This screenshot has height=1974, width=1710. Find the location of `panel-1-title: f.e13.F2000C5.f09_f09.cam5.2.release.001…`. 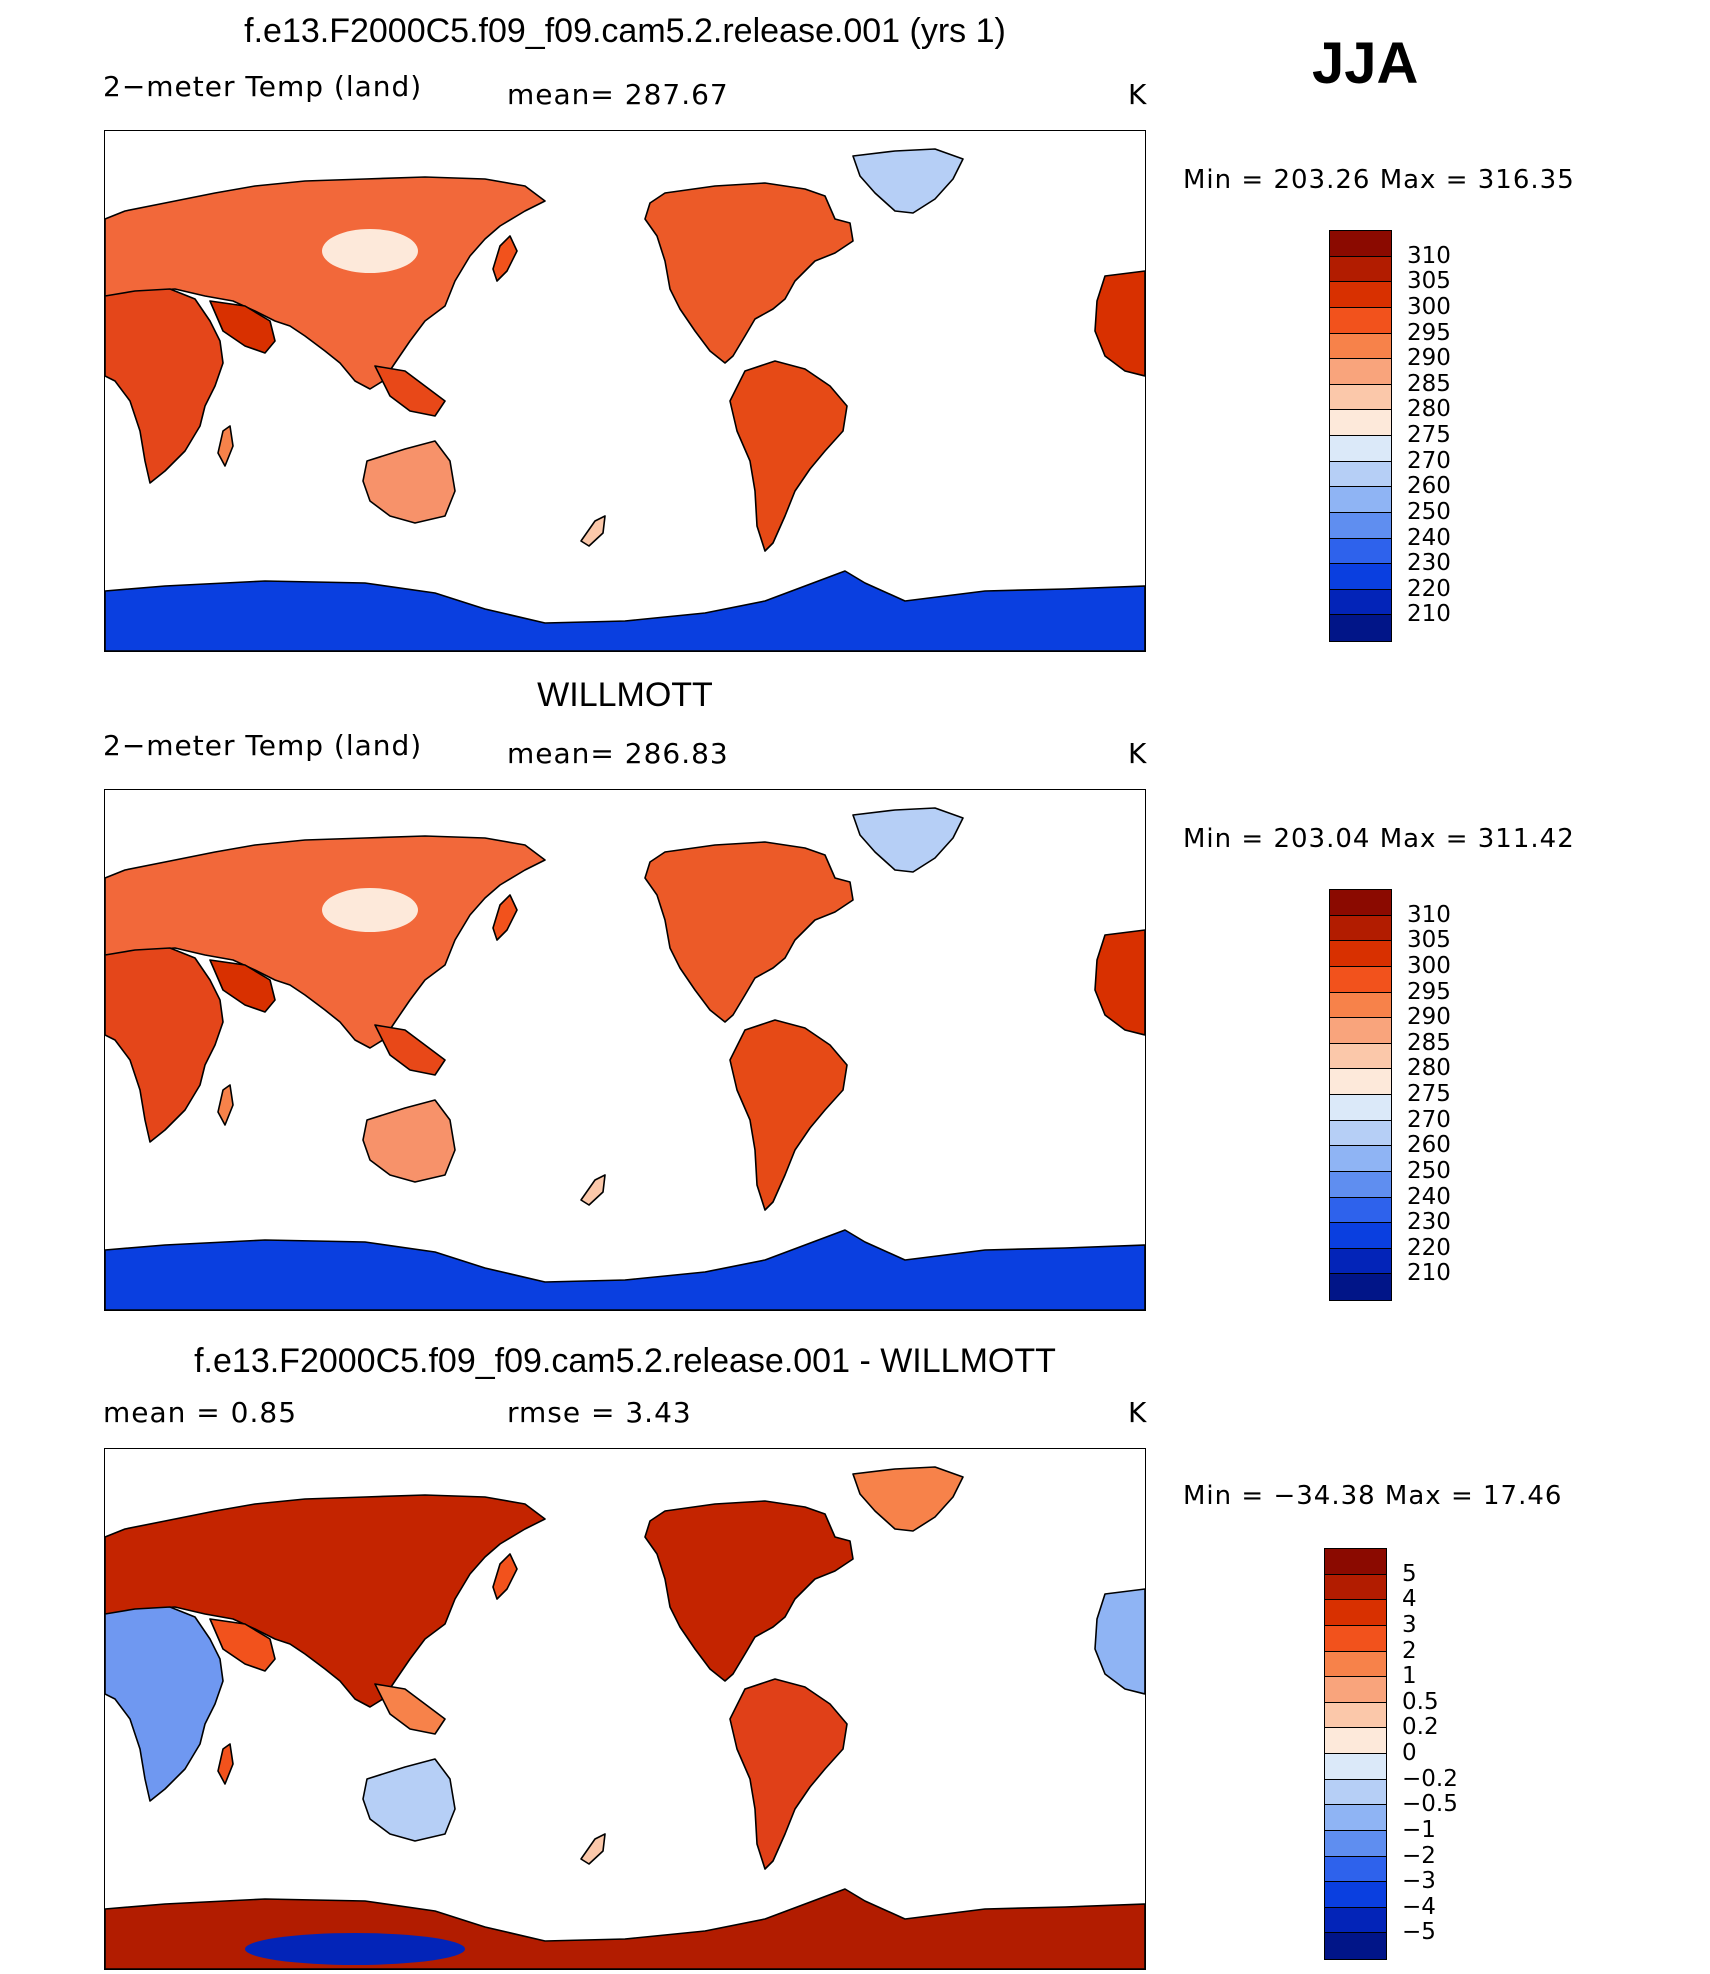

panel-1-title: f.e13.F2000C5.f09_f09.cam5.2.release.001… is located at coordinates (625, 31).